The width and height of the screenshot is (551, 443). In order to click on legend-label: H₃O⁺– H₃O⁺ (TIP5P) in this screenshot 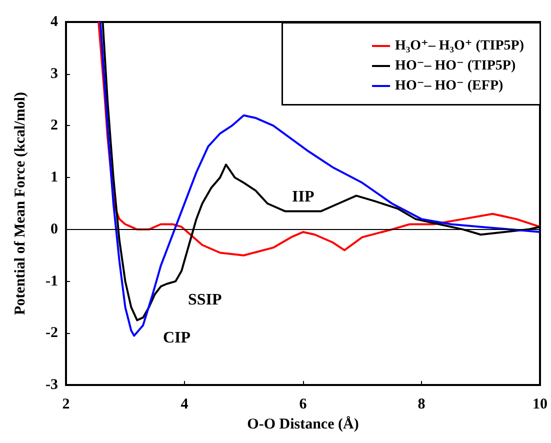, I will do `click(459, 46)`.